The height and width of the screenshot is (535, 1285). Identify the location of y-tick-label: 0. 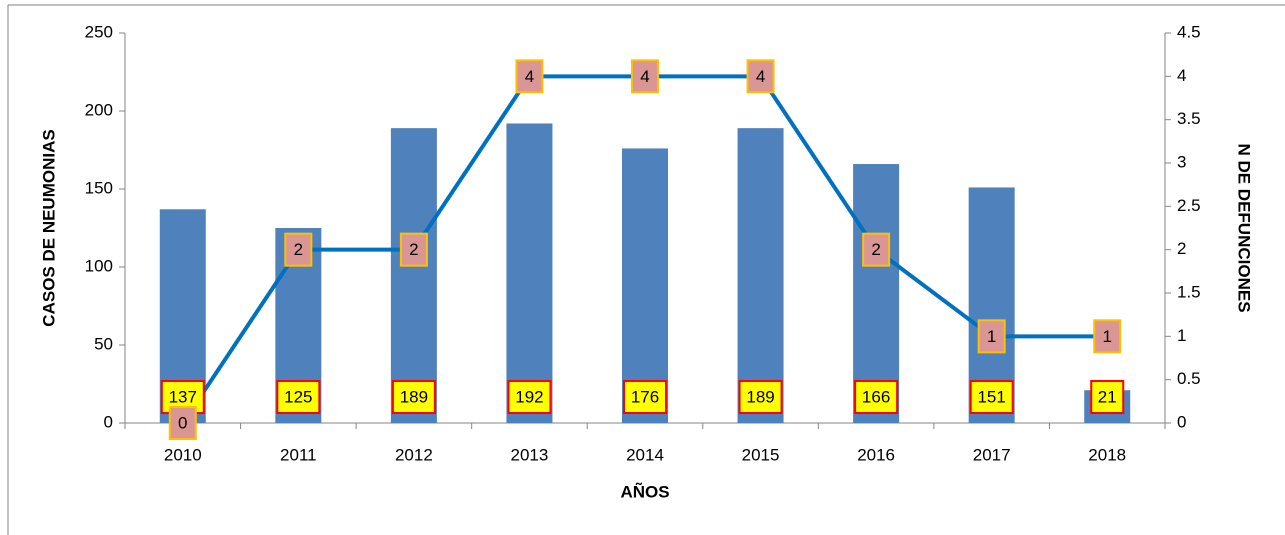
(108, 421).